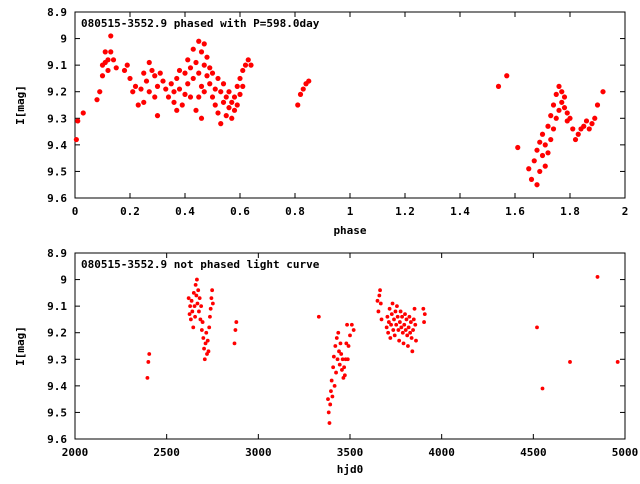 Image resolution: width=640 pixels, height=484 pixels. I want to click on unphased-plot-title: 080515-3552.9 not phased light curve, so click(200, 264).